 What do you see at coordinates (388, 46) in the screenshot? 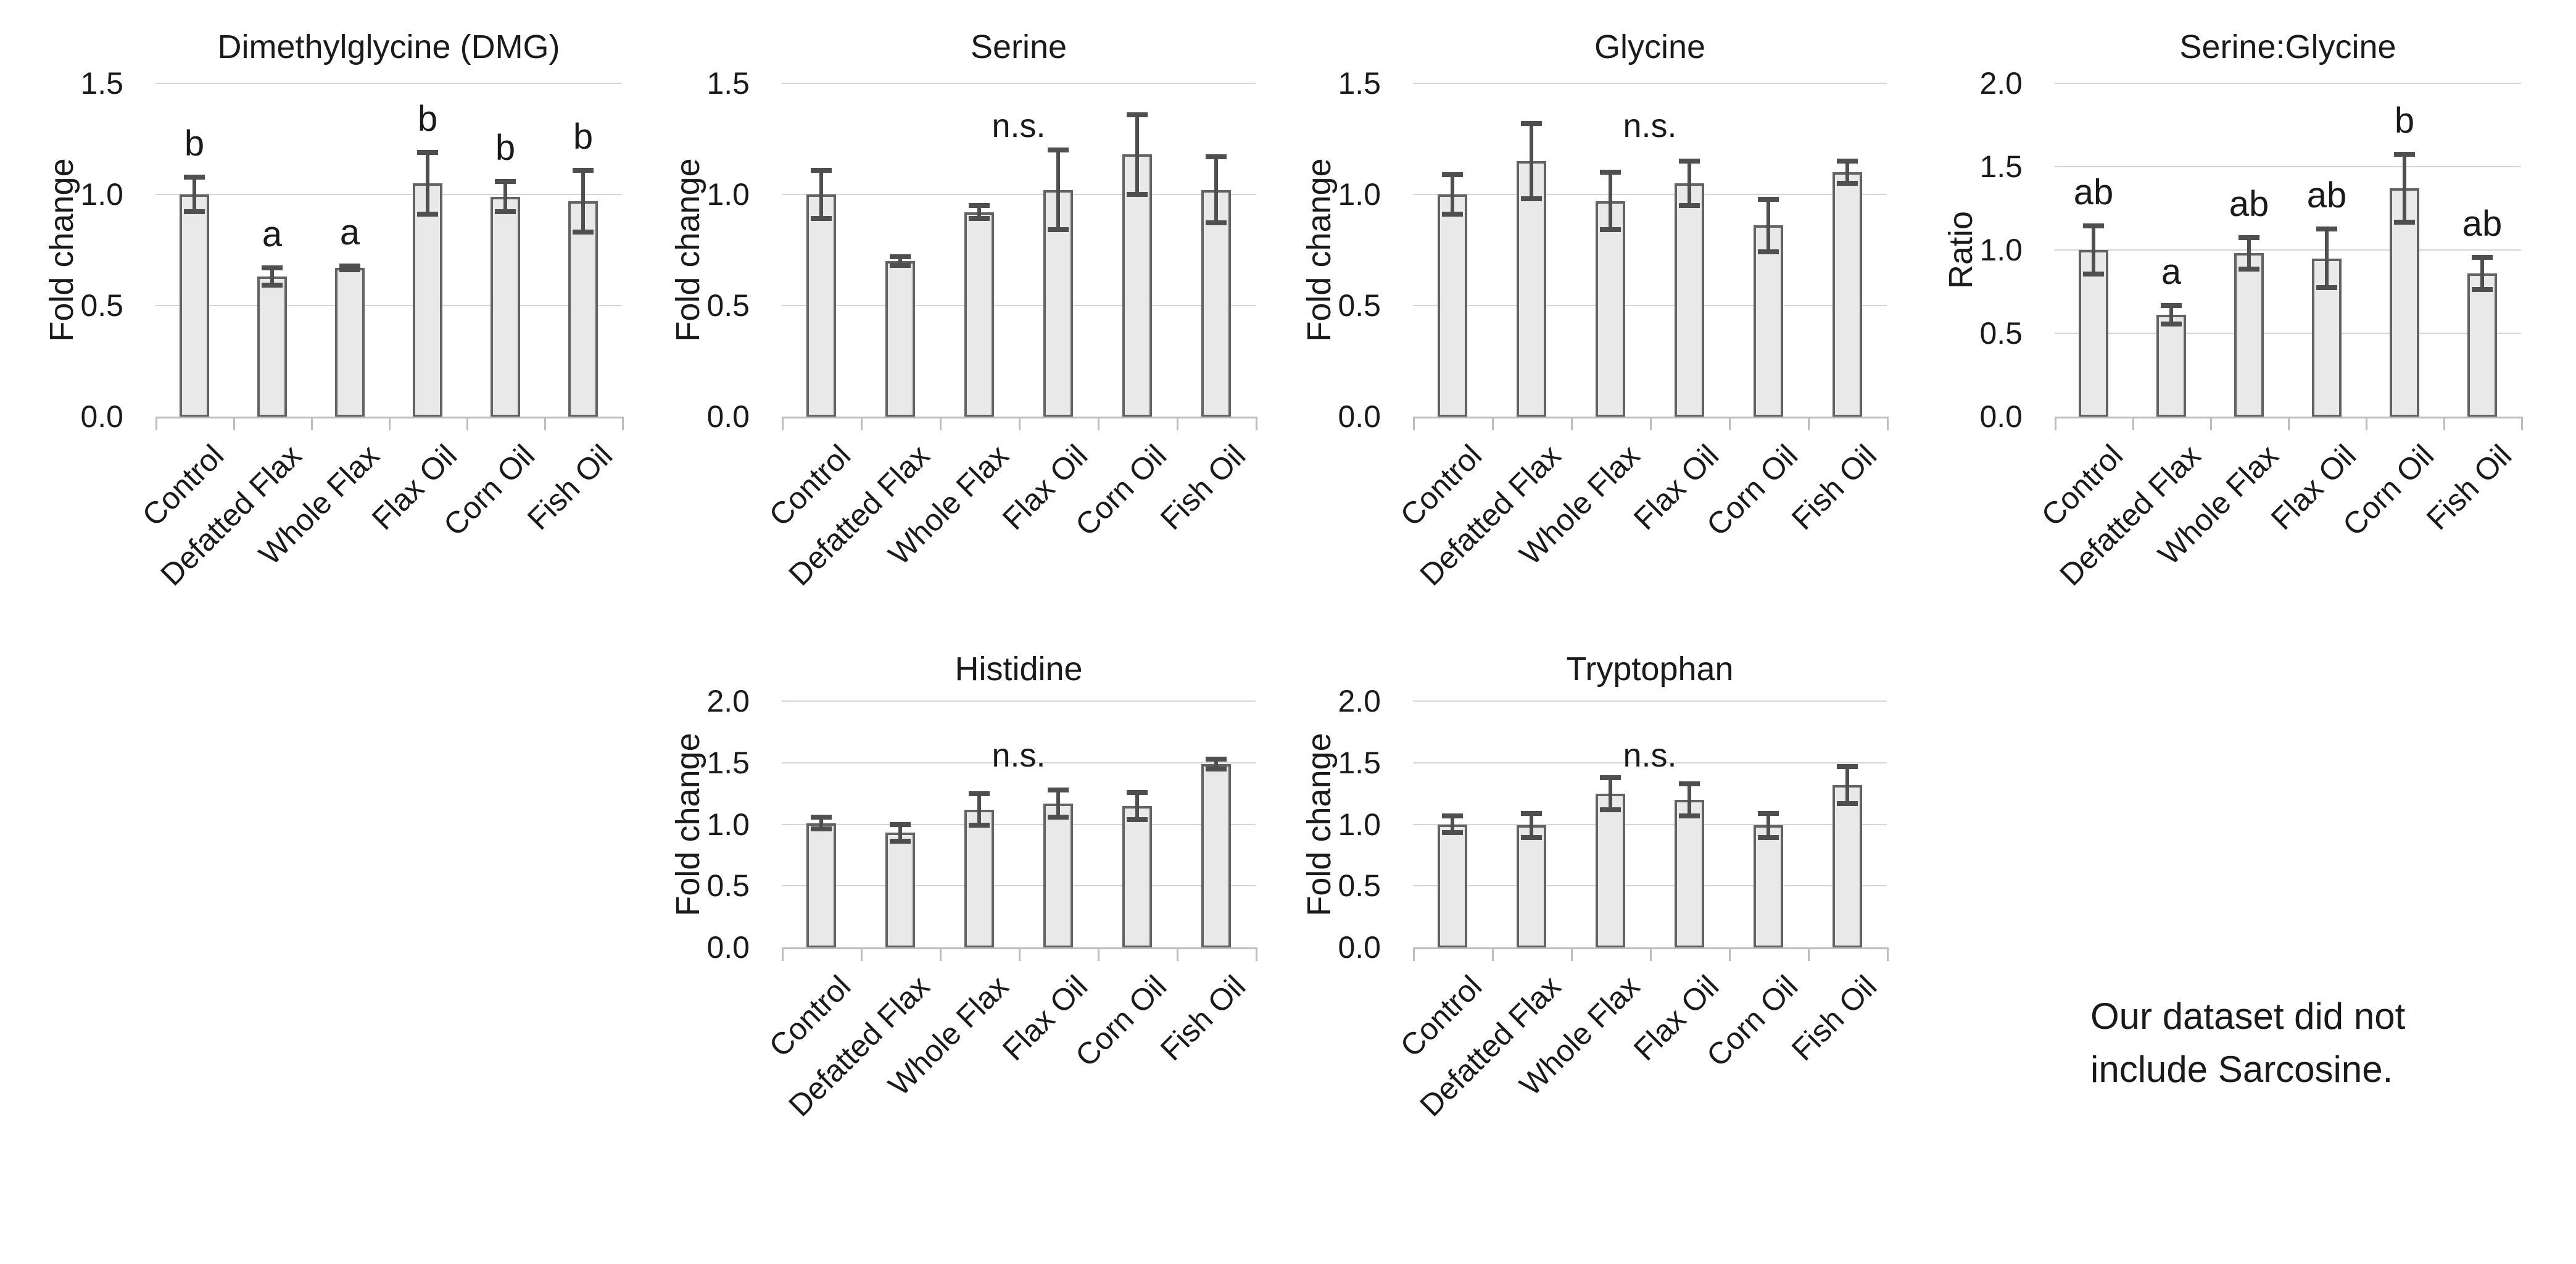
I see `chart-title: Dimethylglycine (DMG)` at bounding box center [388, 46].